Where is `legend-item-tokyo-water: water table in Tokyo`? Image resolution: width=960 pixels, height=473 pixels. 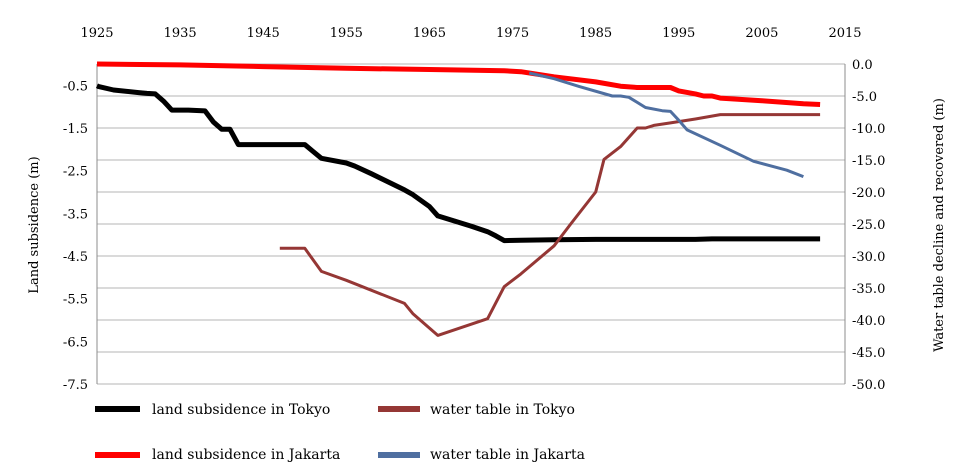
legend-item-tokyo-water: water table in Tokyo is located at coordinates (476, 410).